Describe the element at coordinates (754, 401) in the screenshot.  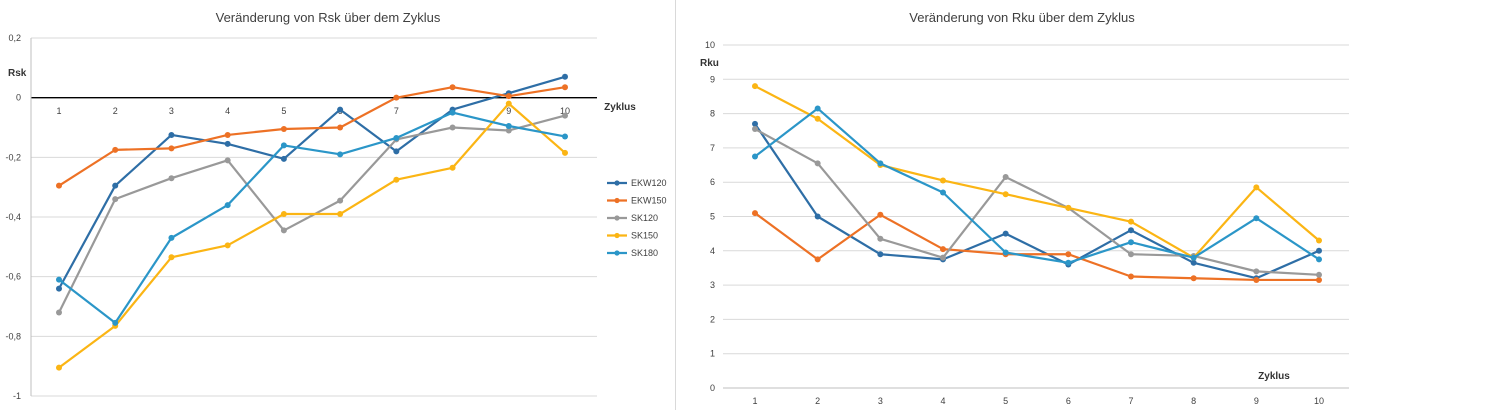
I see `x-tick-label: 1` at that location.